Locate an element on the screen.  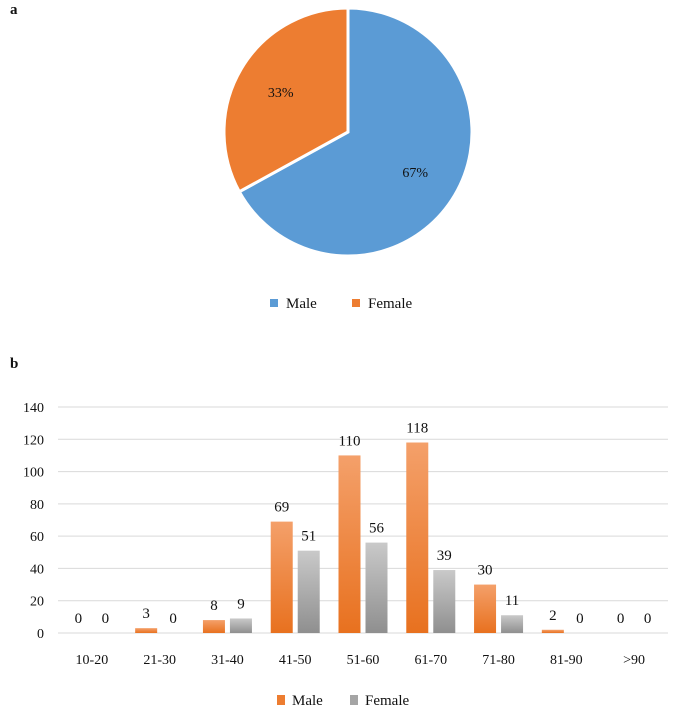
pie-chart: 67% 33% is located at coordinates (348, 132).